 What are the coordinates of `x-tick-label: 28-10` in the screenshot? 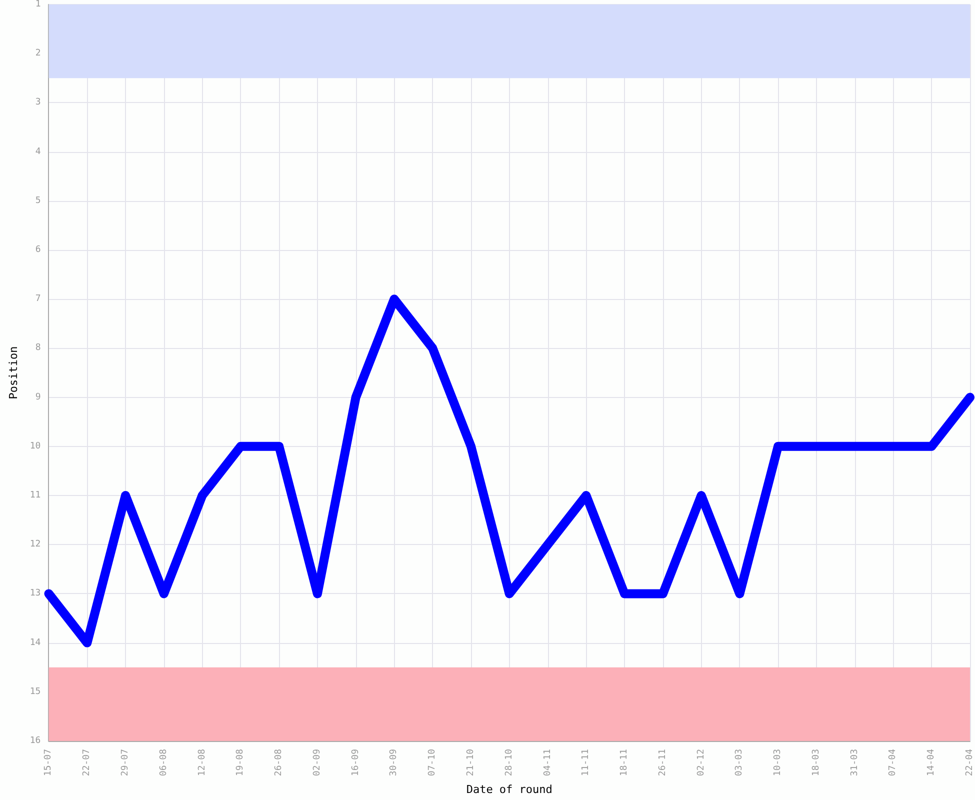 It's located at (509, 762).